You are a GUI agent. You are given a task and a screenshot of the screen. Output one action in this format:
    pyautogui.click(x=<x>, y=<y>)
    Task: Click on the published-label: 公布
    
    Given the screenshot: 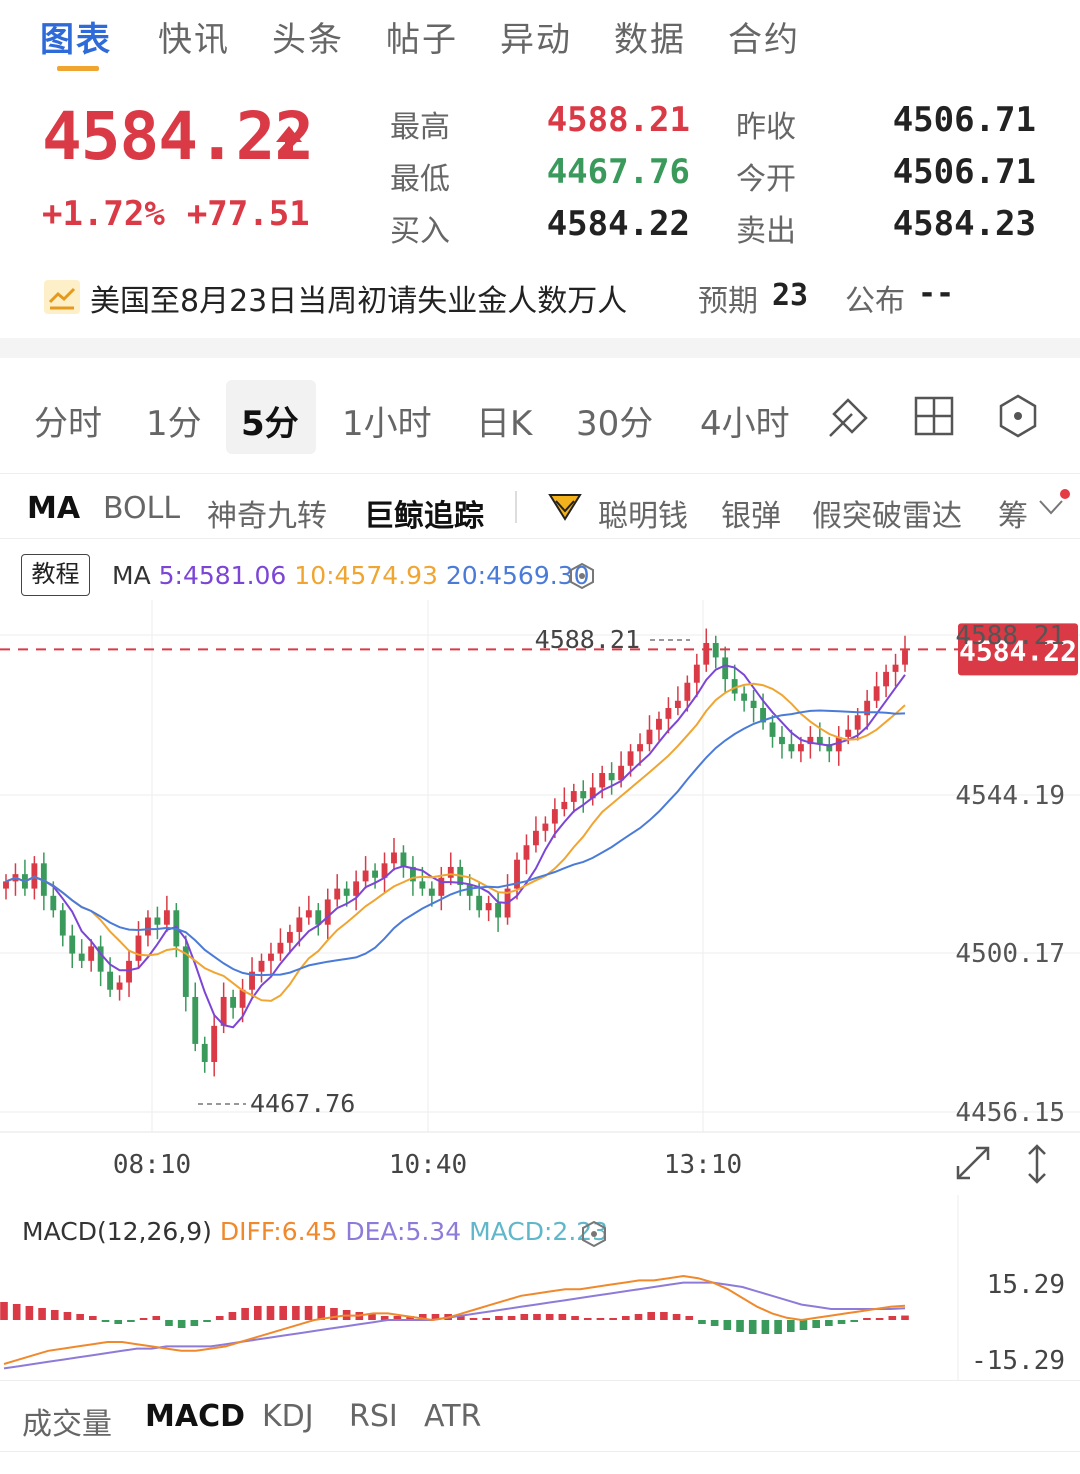 What is the action you would take?
    pyautogui.click(x=875, y=301)
    